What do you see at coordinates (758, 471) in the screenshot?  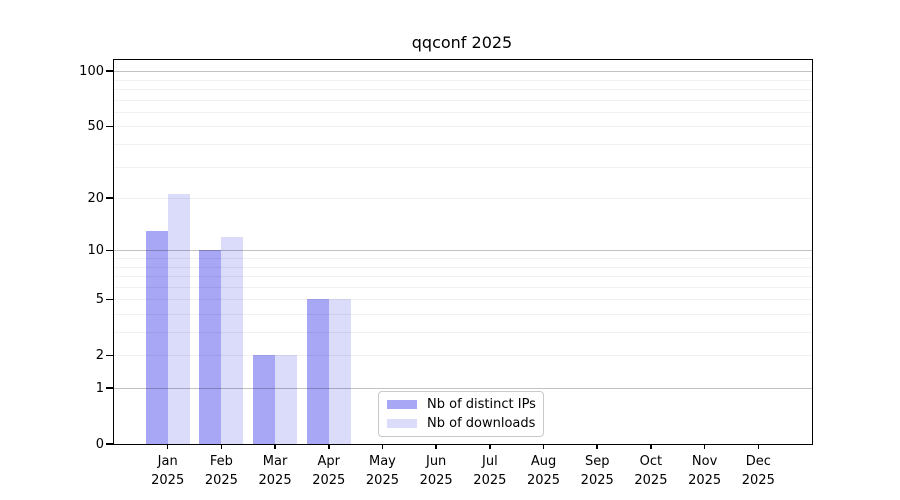 I see `x-tick-label: Dec 2025` at bounding box center [758, 471].